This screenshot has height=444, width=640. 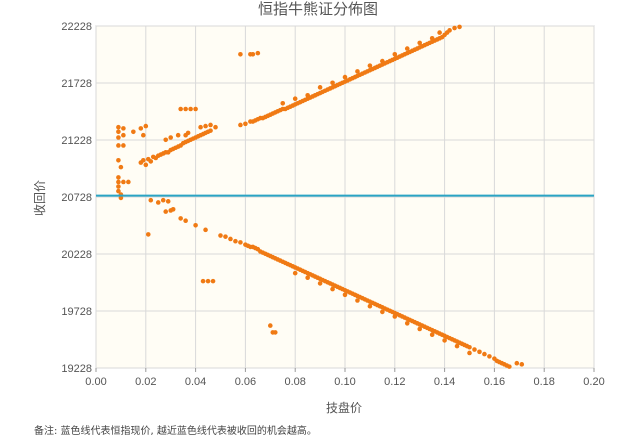 What do you see at coordinates (76, 255) in the screenshot?
I see `y-tick-label: 20228` at bounding box center [76, 255].